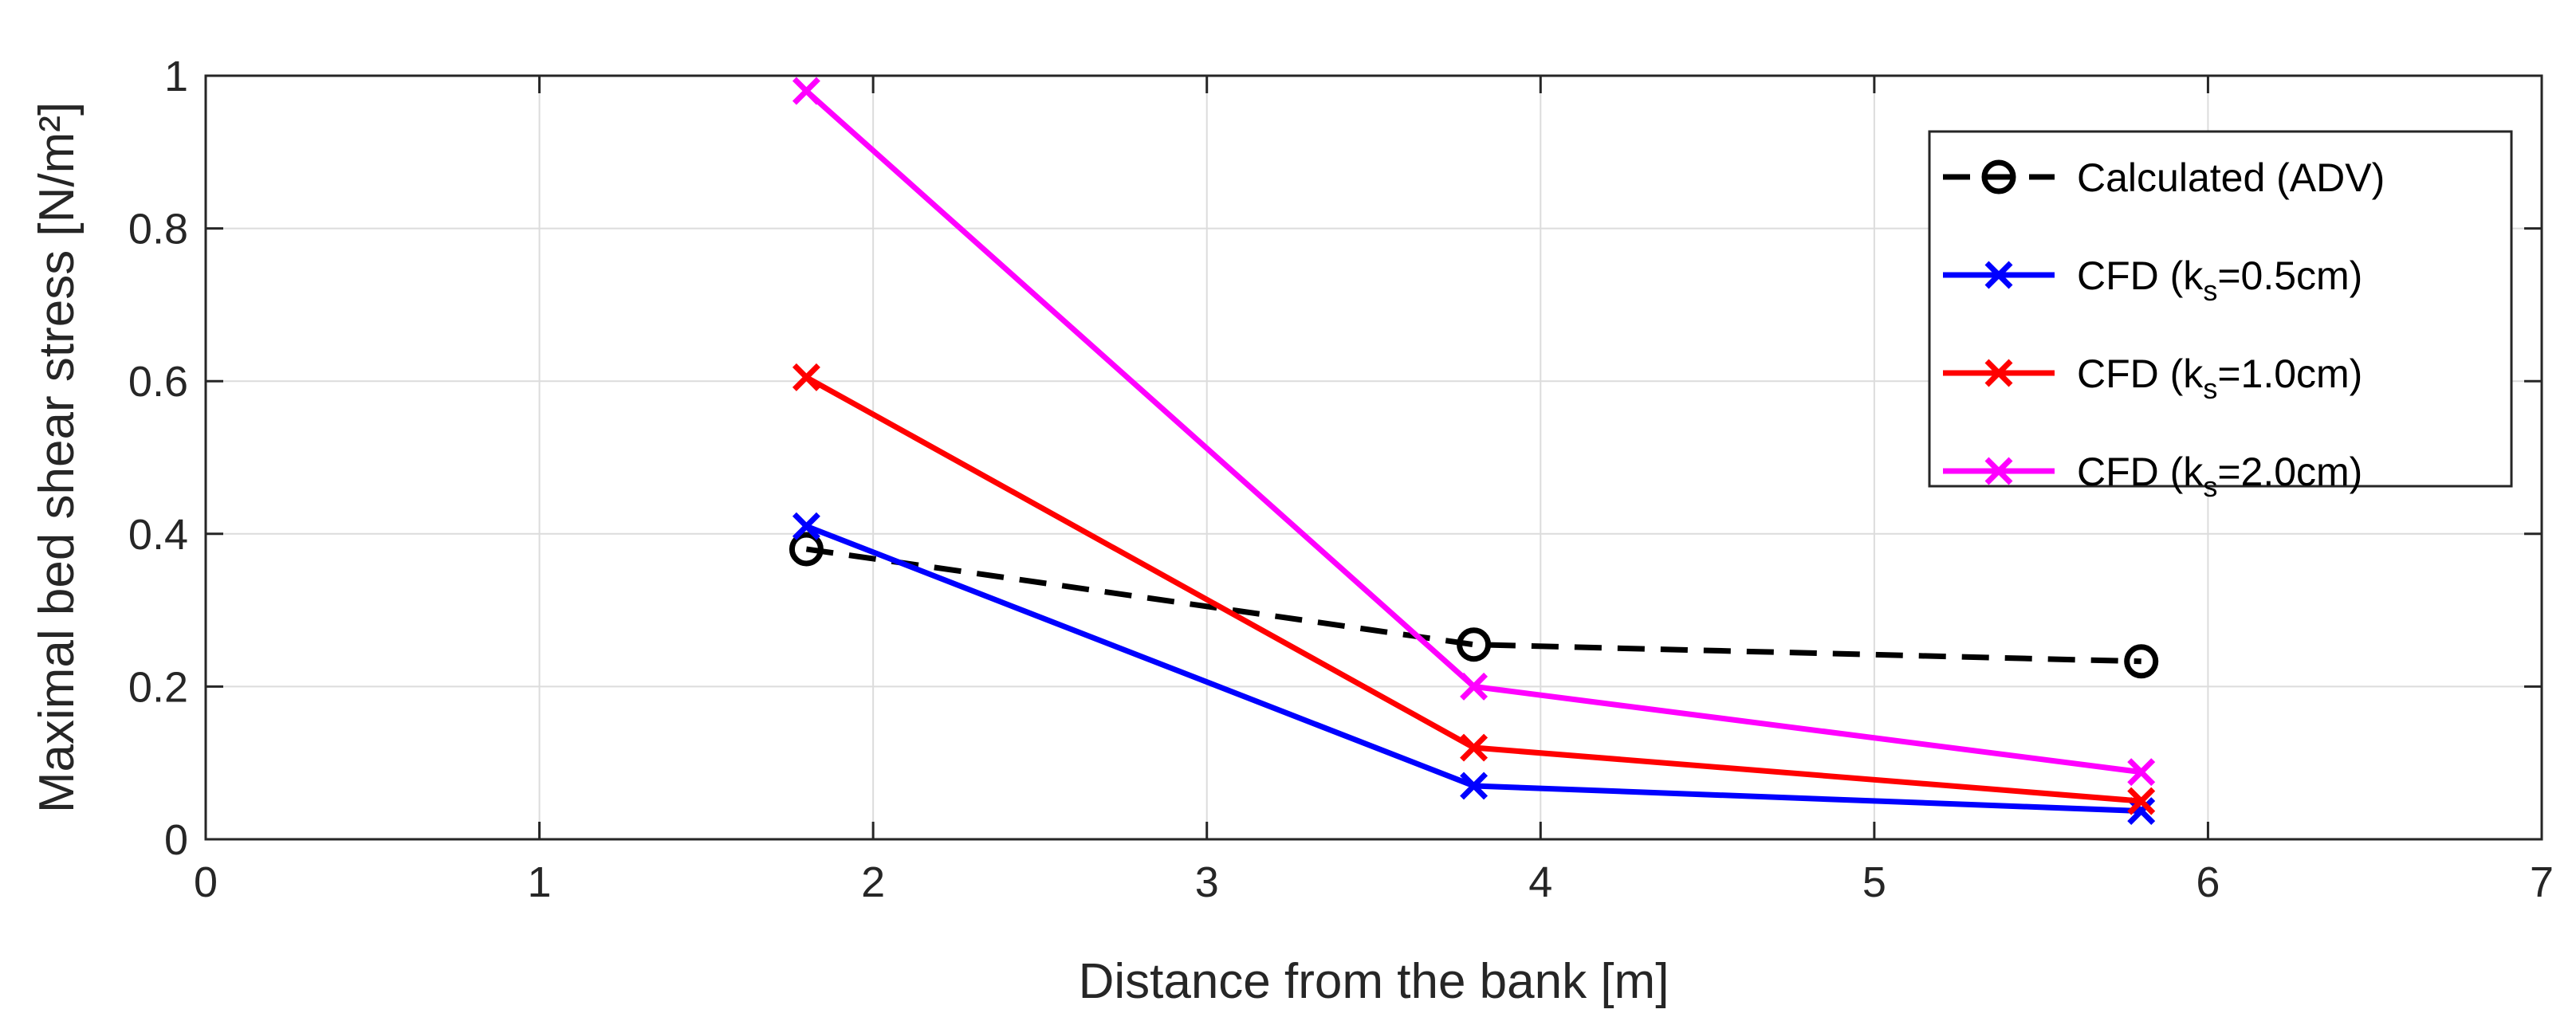  I want to click on x-tick-label: 5, so click(1874, 882).